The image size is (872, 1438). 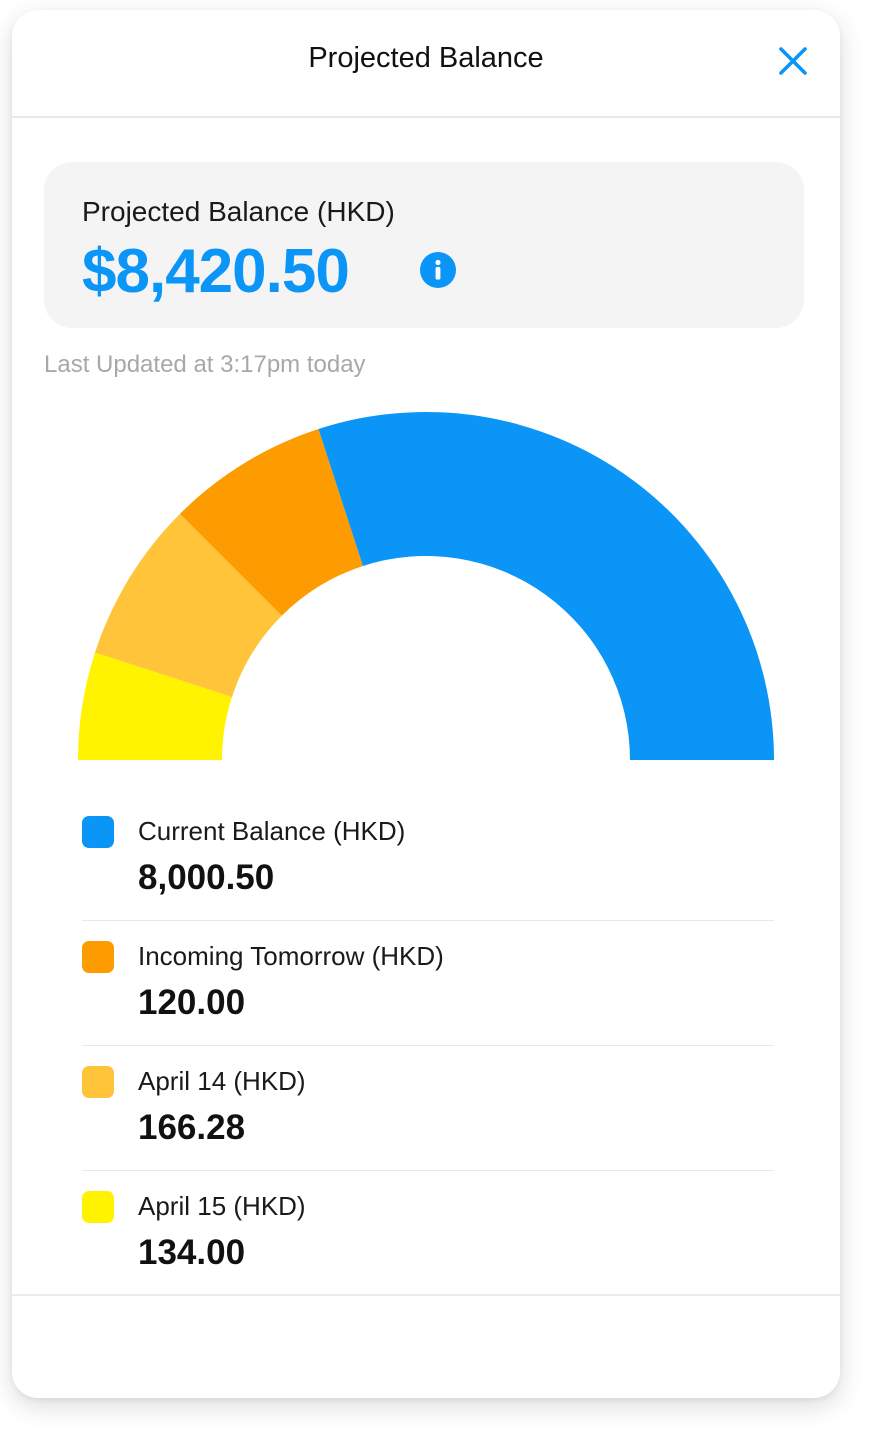 What do you see at coordinates (192, 1252) in the screenshot?
I see `legend-value: 134.00` at bounding box center [192, 1252].